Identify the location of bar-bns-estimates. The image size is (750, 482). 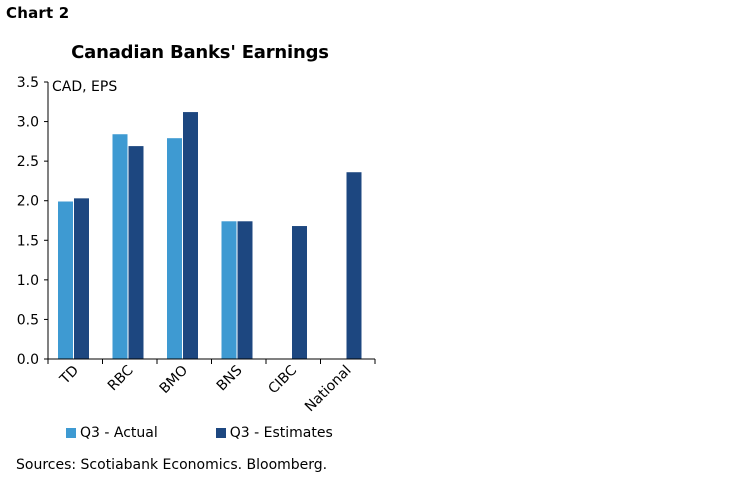
(245, 290).